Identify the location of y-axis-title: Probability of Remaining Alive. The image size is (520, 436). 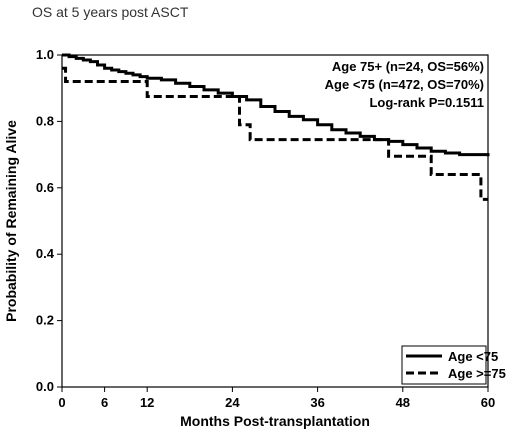
(11, 221).